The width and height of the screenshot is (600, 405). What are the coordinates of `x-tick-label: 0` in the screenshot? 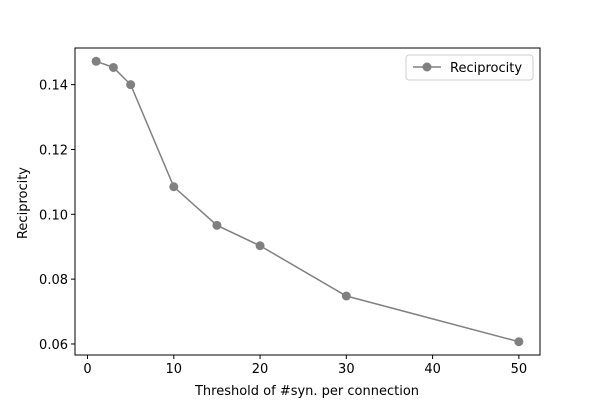 It's located at (87, 369).